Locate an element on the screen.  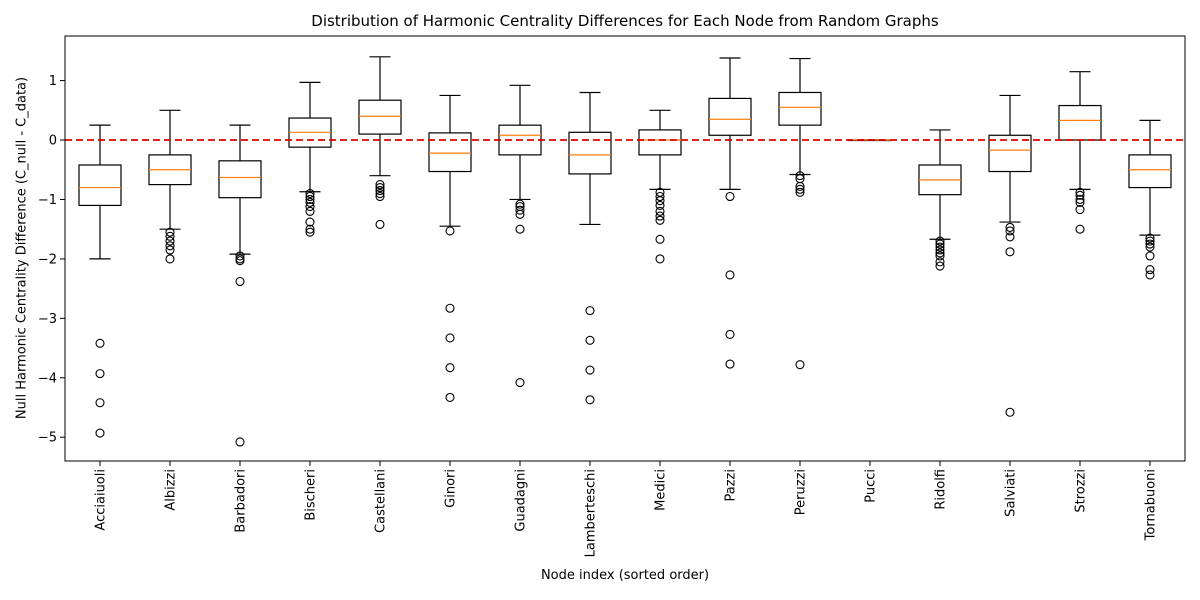
y-tick-label: −4 is located at coordinates (47, 378).